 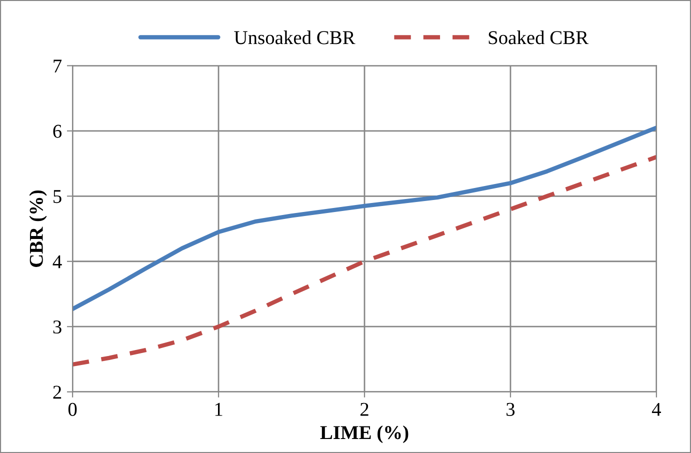 I want to click on y-tick-label: 5, so click(x=58, y=197).